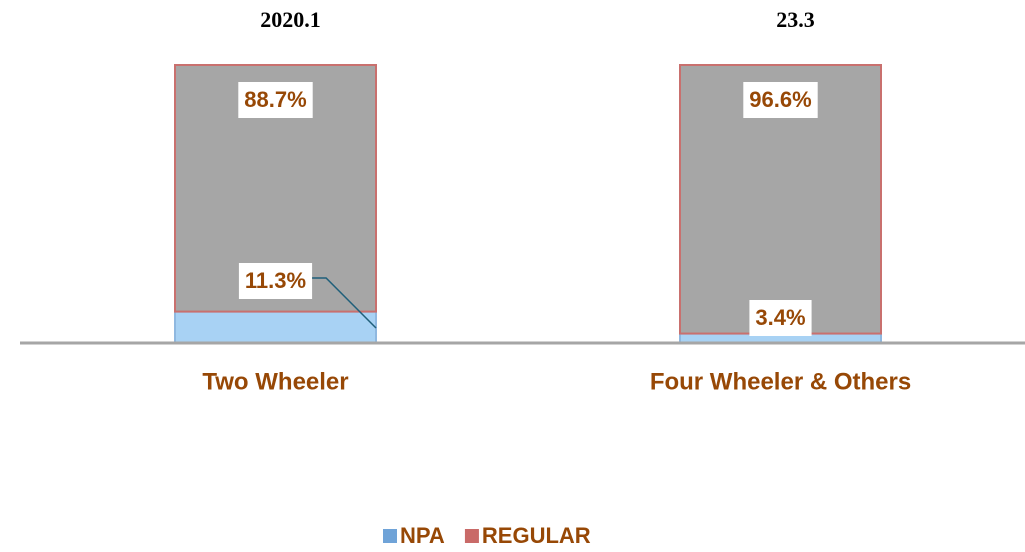 This screenshot has width=1025, height=552. Describe the element at coordinates (780, 381) in the screenshot. I see `x-tick-label: Four Wheeler & Others` at that location.